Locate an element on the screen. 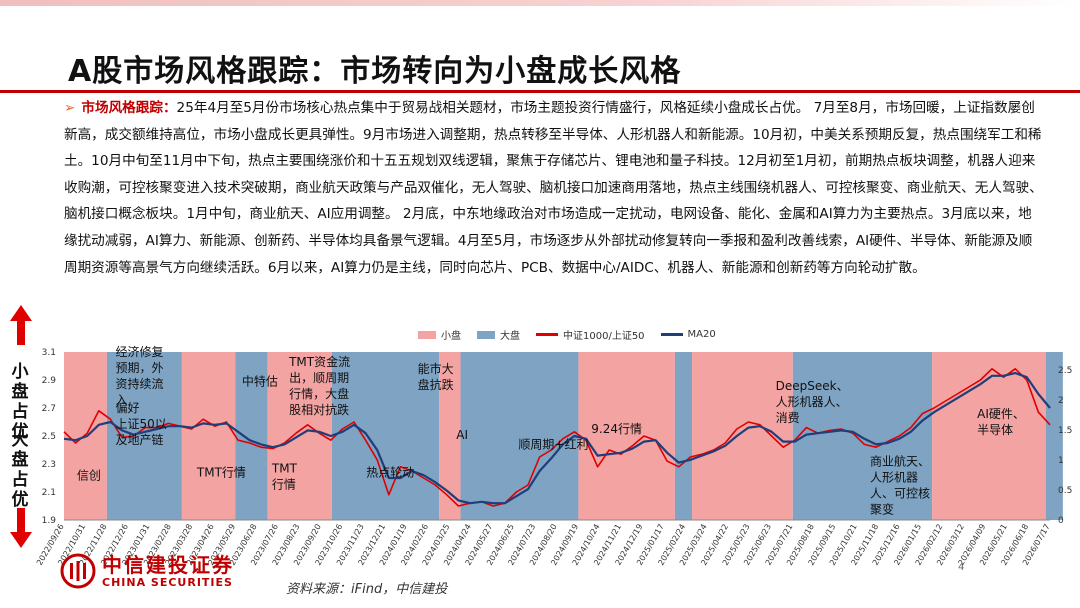 The width and height of the screenshot is (1080, 608). annotation-line: AI is located at coordinates (462, 435).